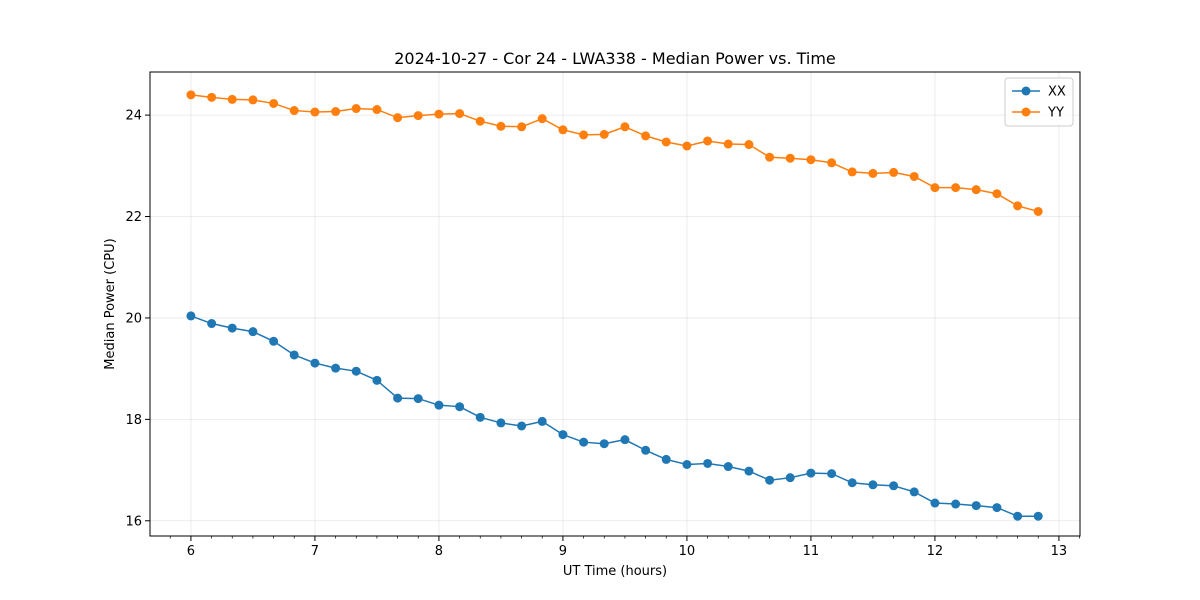 This screenshot has width=1200, height=600. Describe the element at coordinates (191, 551) in the screenshot. I see `x-tick-label: 6` at that location.